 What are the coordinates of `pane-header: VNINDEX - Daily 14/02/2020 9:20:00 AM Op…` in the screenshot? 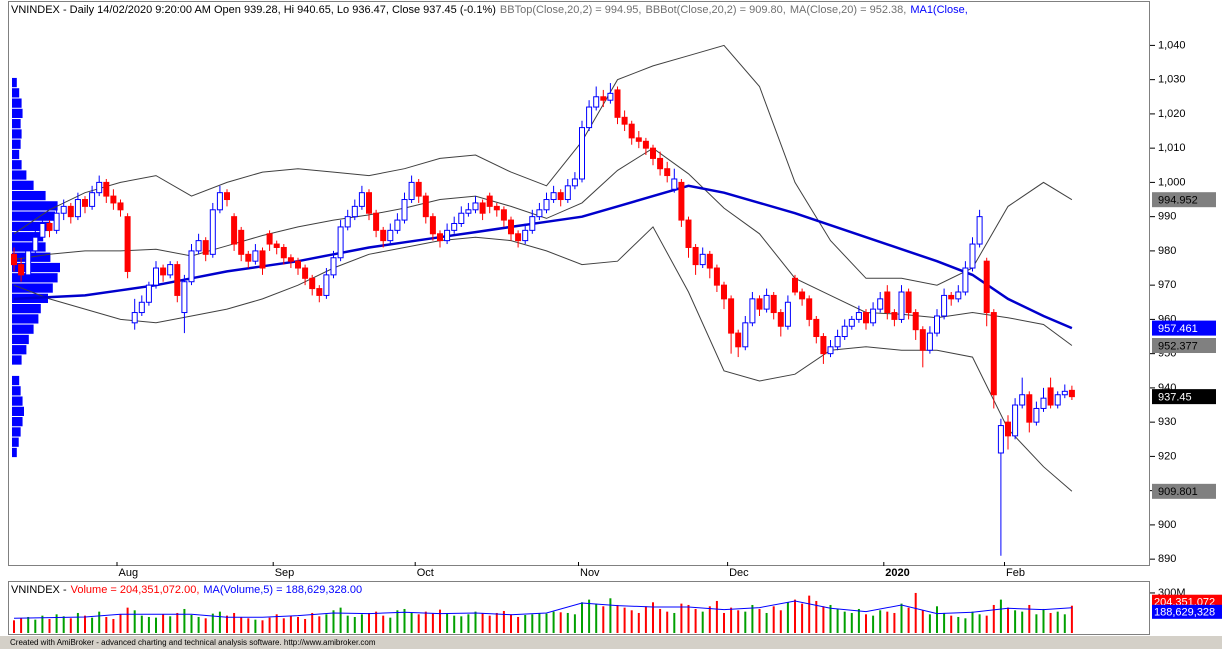 It's located at (489, 10).